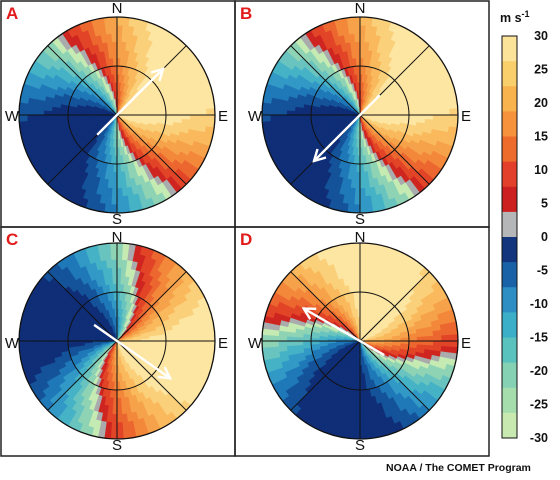  I want to click on colorbar-tick-label: 10, so click(541, 170).